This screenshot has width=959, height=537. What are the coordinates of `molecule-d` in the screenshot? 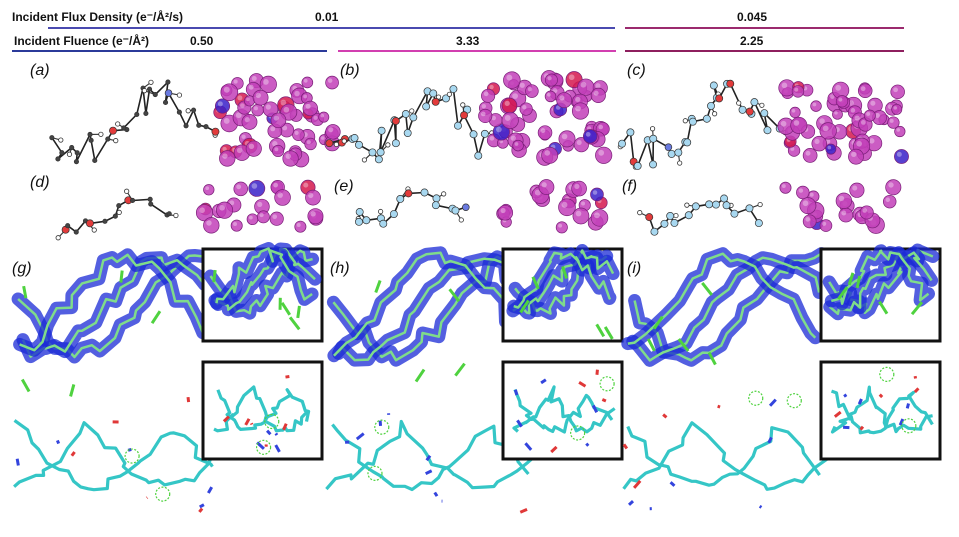 It's located at (117, 214).